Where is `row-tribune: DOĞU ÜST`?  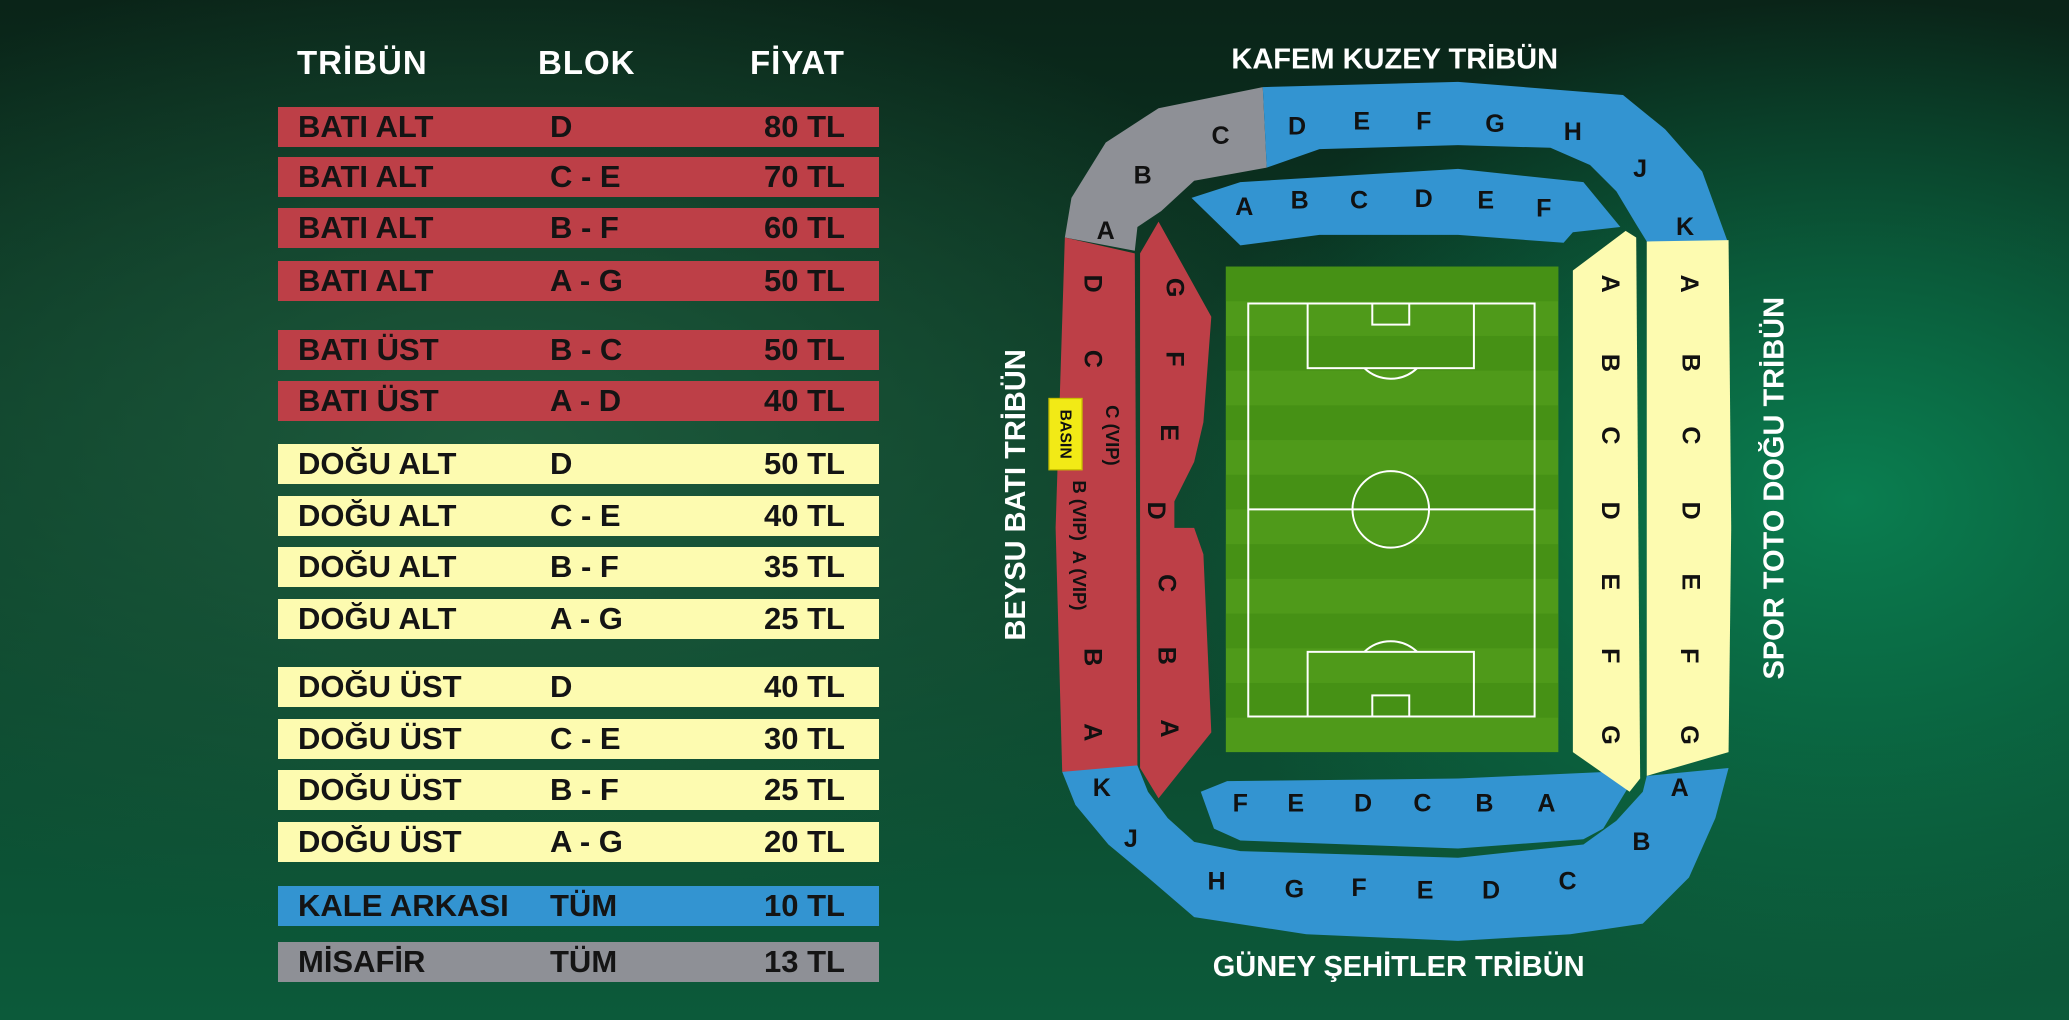
row-tribune: DOĞU ÜST is located at coordinates (380, 738).